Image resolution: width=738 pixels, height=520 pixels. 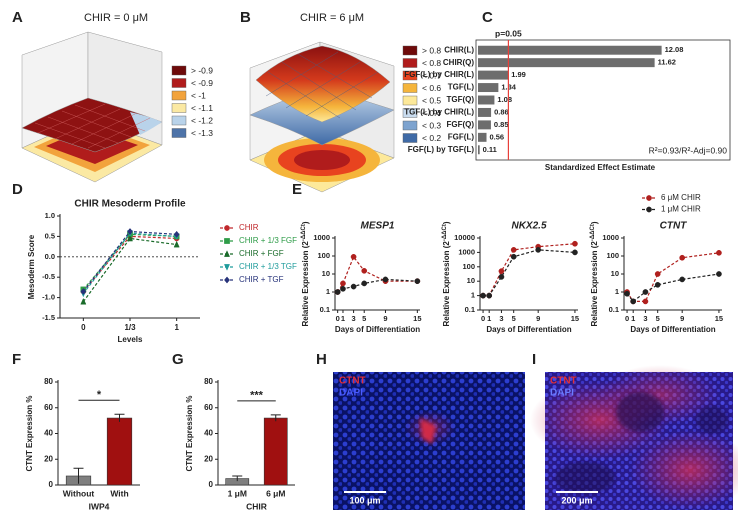 What do you see at coordinates (202, 108) in the screenshot?
I see `legend-label: < -1.1` at bounding box center [202, 108].